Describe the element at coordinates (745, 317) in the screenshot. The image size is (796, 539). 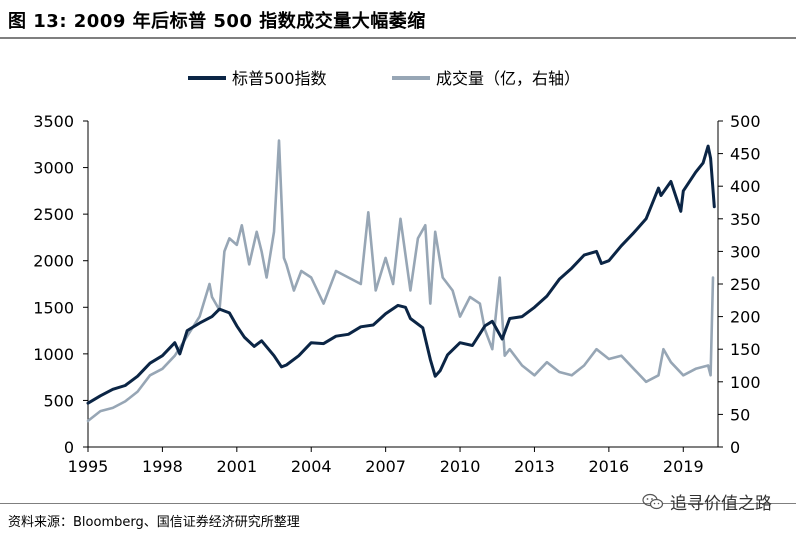
I see `y-right-tick-label: 200` at that location.